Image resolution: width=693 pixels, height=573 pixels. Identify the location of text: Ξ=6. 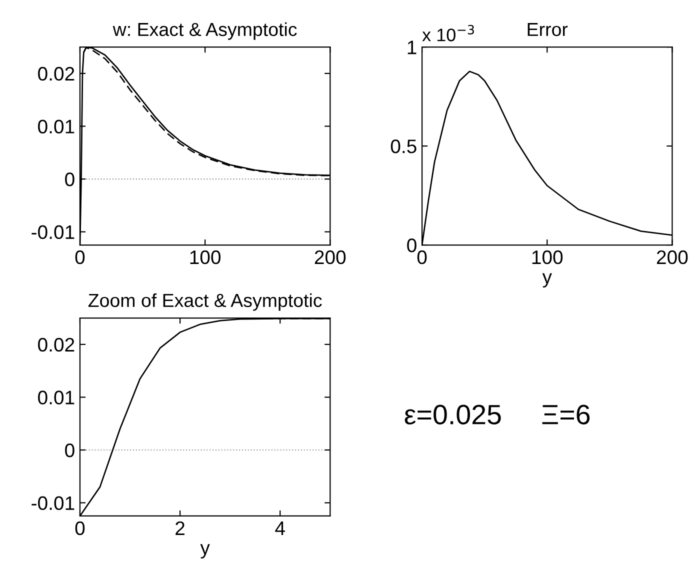
(566, 414).